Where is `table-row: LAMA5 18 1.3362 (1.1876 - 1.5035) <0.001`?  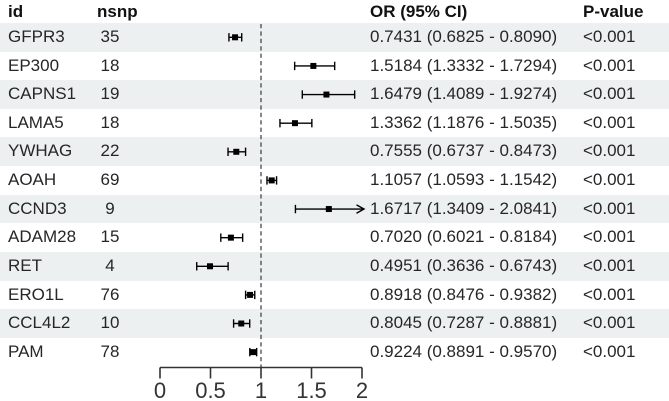
table-row: LAMA5 18 1.3362 (1.1876 - 1.5035) <0.001 is located at coordinates (334, 123).